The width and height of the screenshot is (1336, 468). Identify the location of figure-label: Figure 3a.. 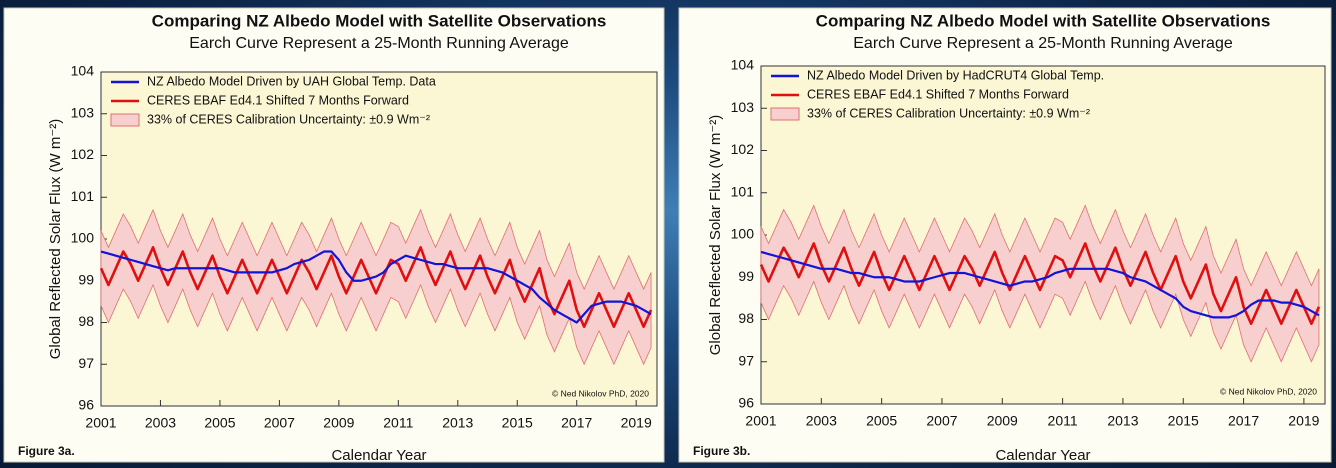
(46, 451).